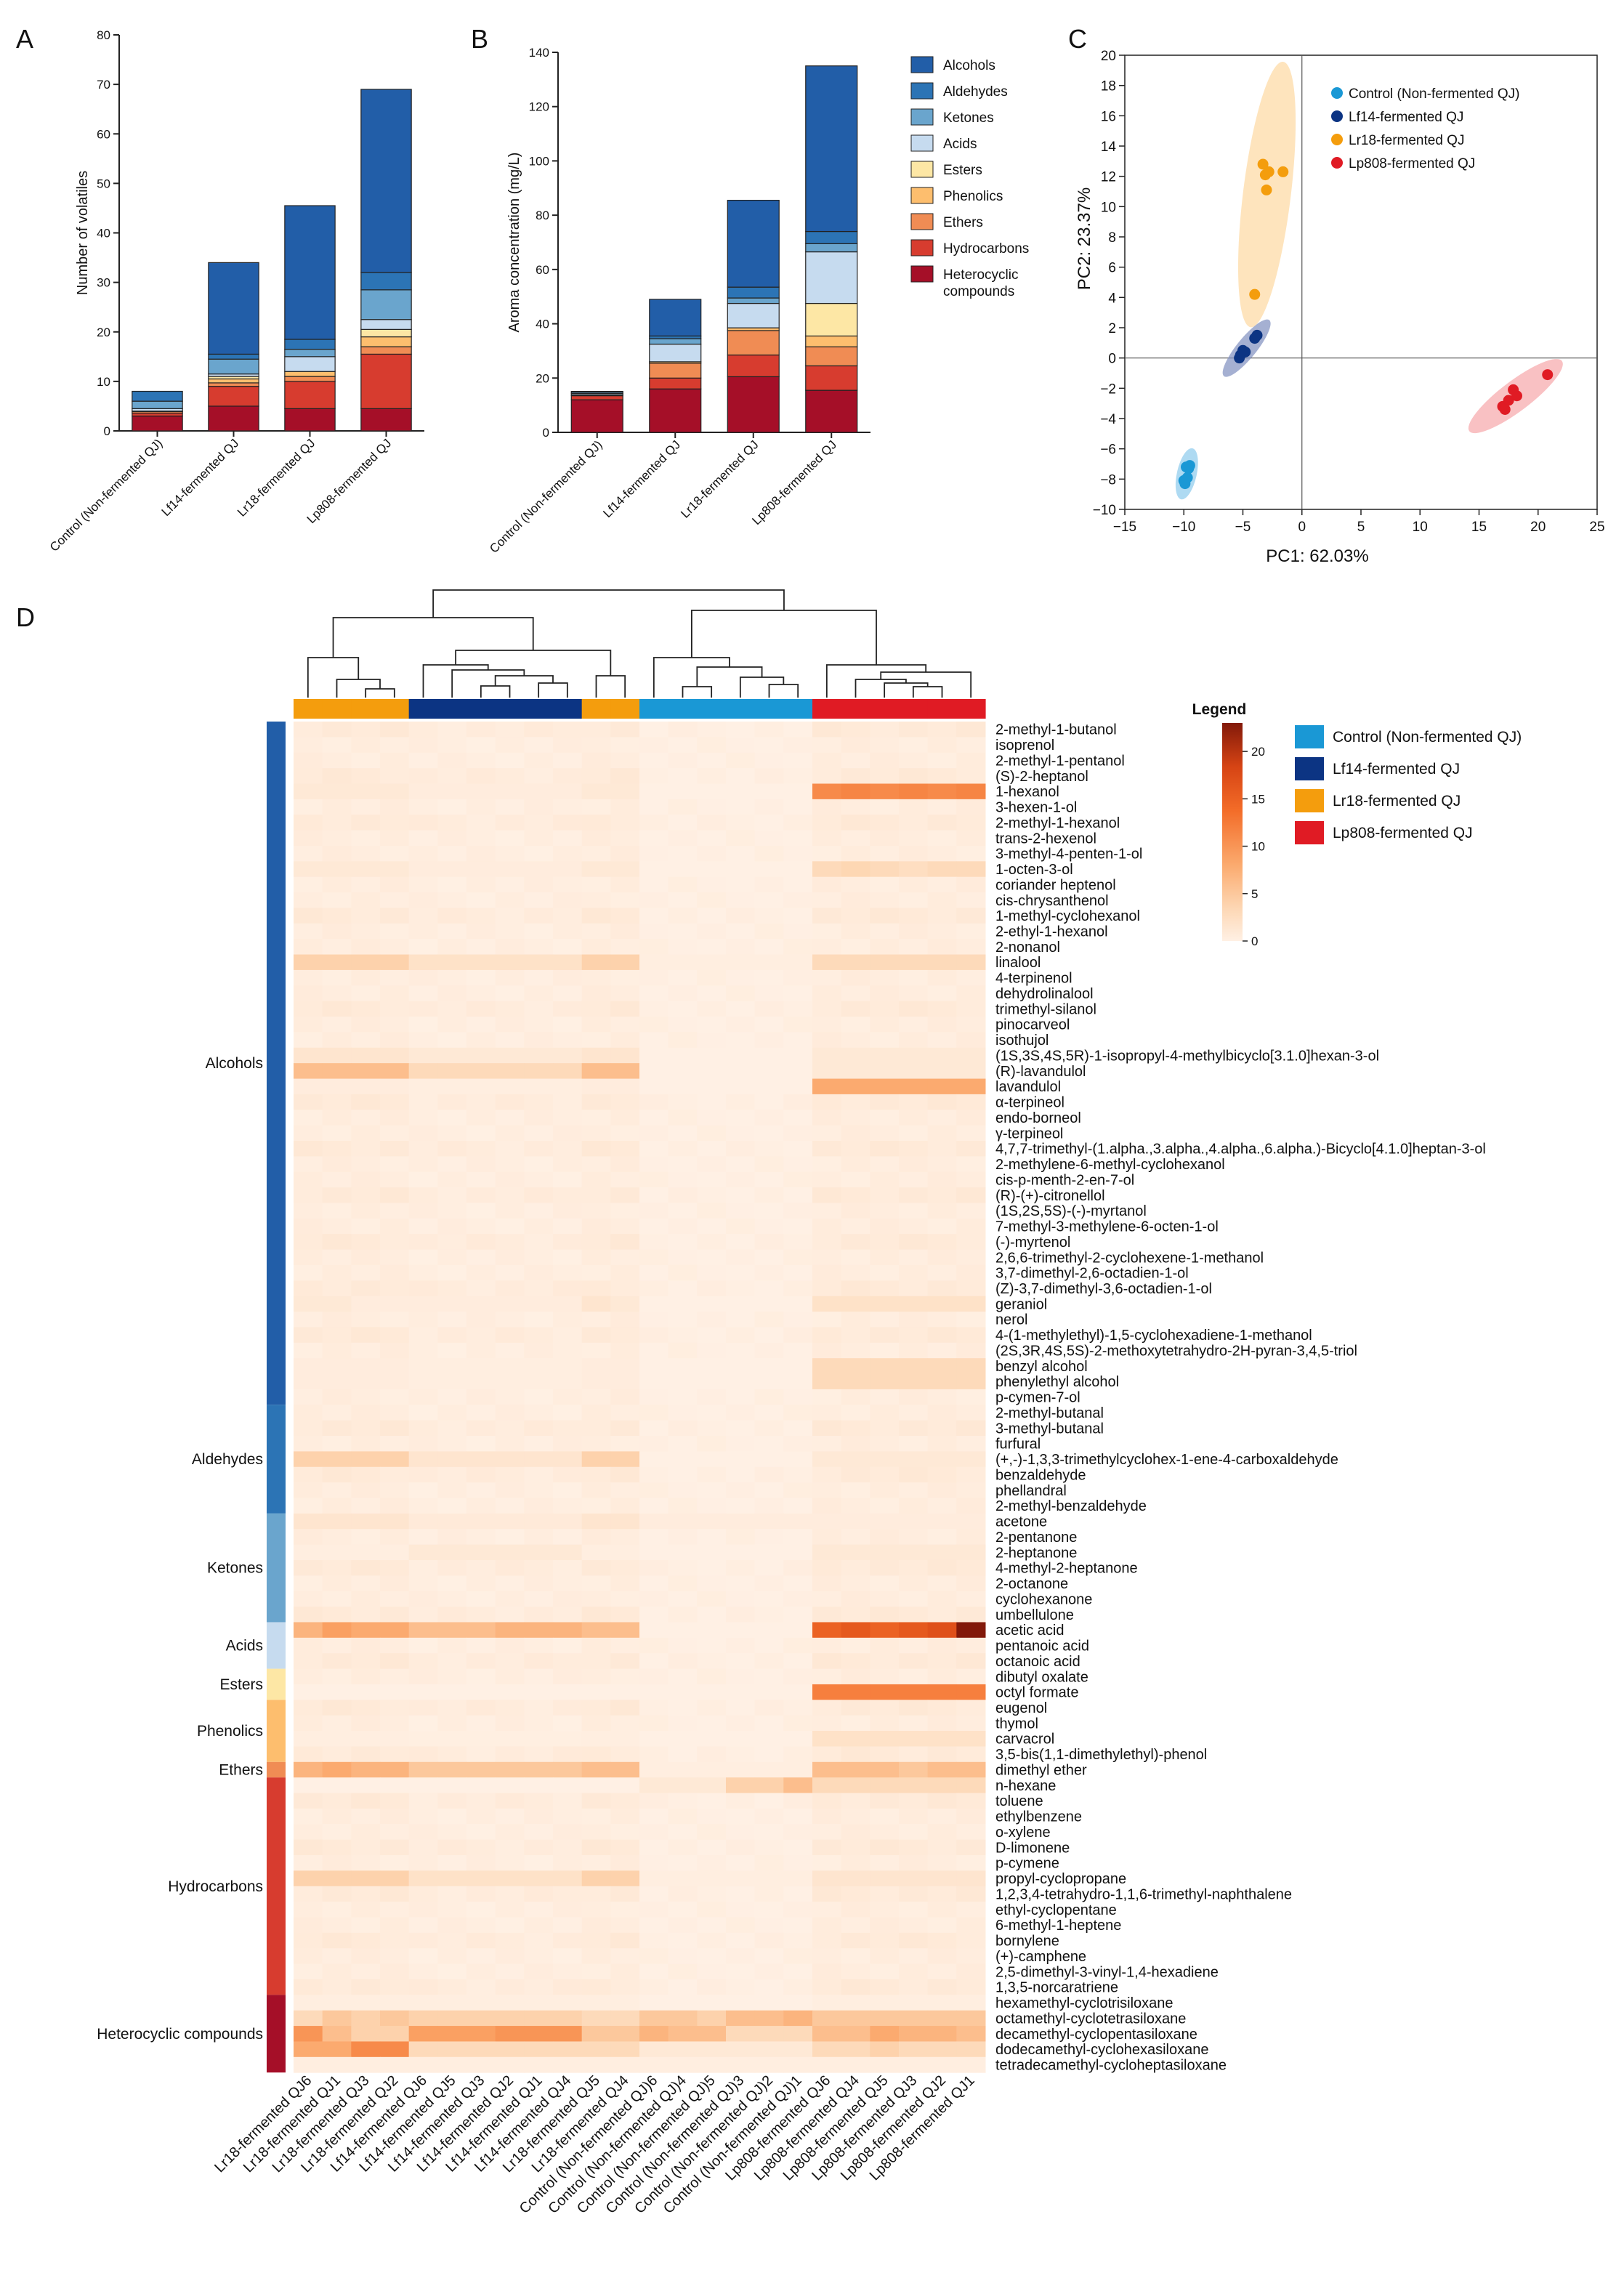  Describe the element at coordinates (922, 274) in the screenshot. I see `legend-swatch` at that location.